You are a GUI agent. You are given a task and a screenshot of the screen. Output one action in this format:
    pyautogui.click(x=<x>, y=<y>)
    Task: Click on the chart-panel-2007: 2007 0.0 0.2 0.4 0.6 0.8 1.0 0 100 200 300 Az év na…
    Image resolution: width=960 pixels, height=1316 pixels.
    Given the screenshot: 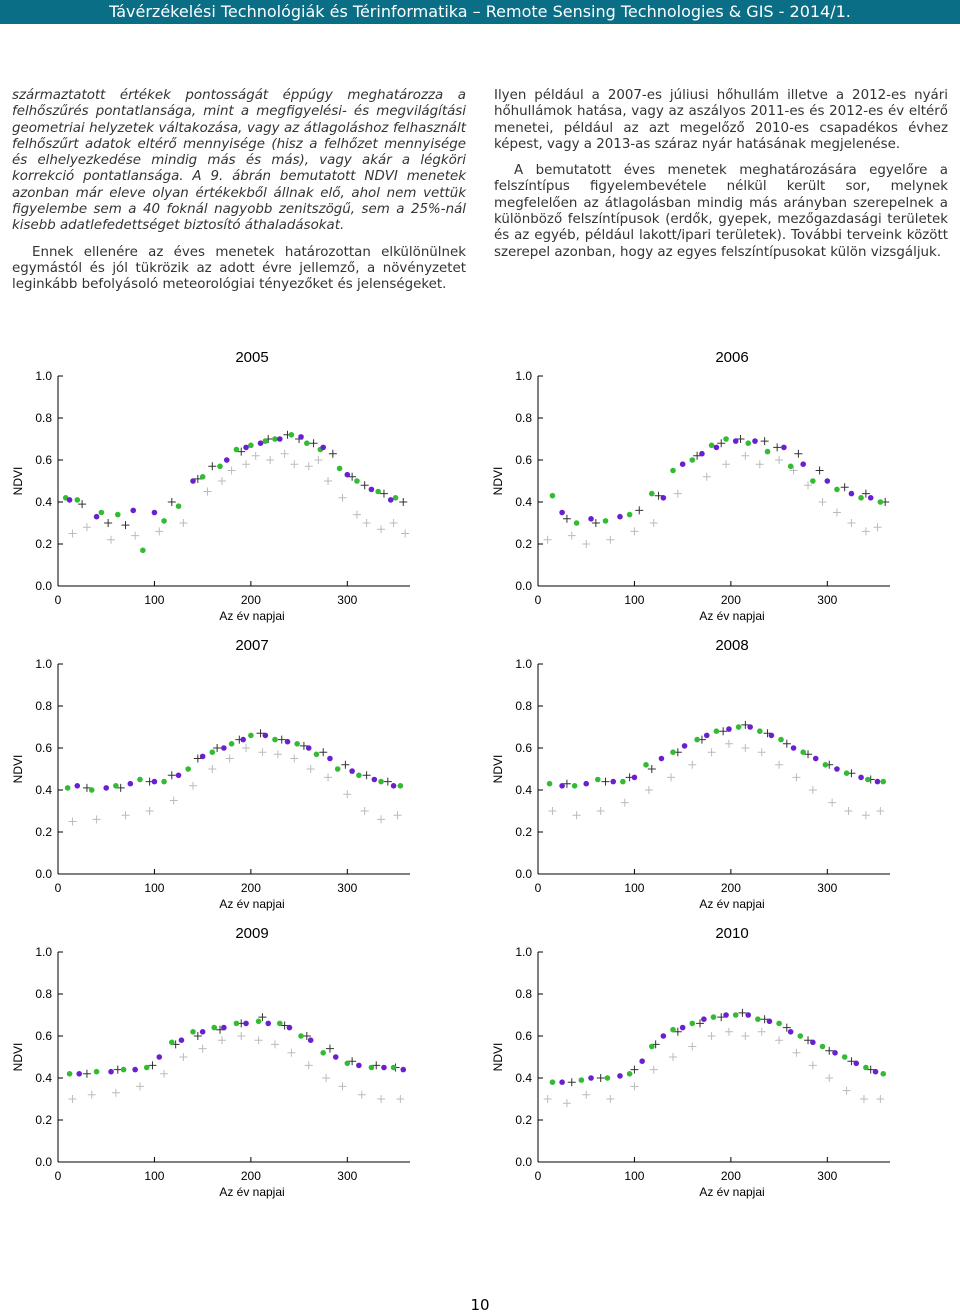 What is the action you would take?
    pyautogui.click(x=240, y=772)
    